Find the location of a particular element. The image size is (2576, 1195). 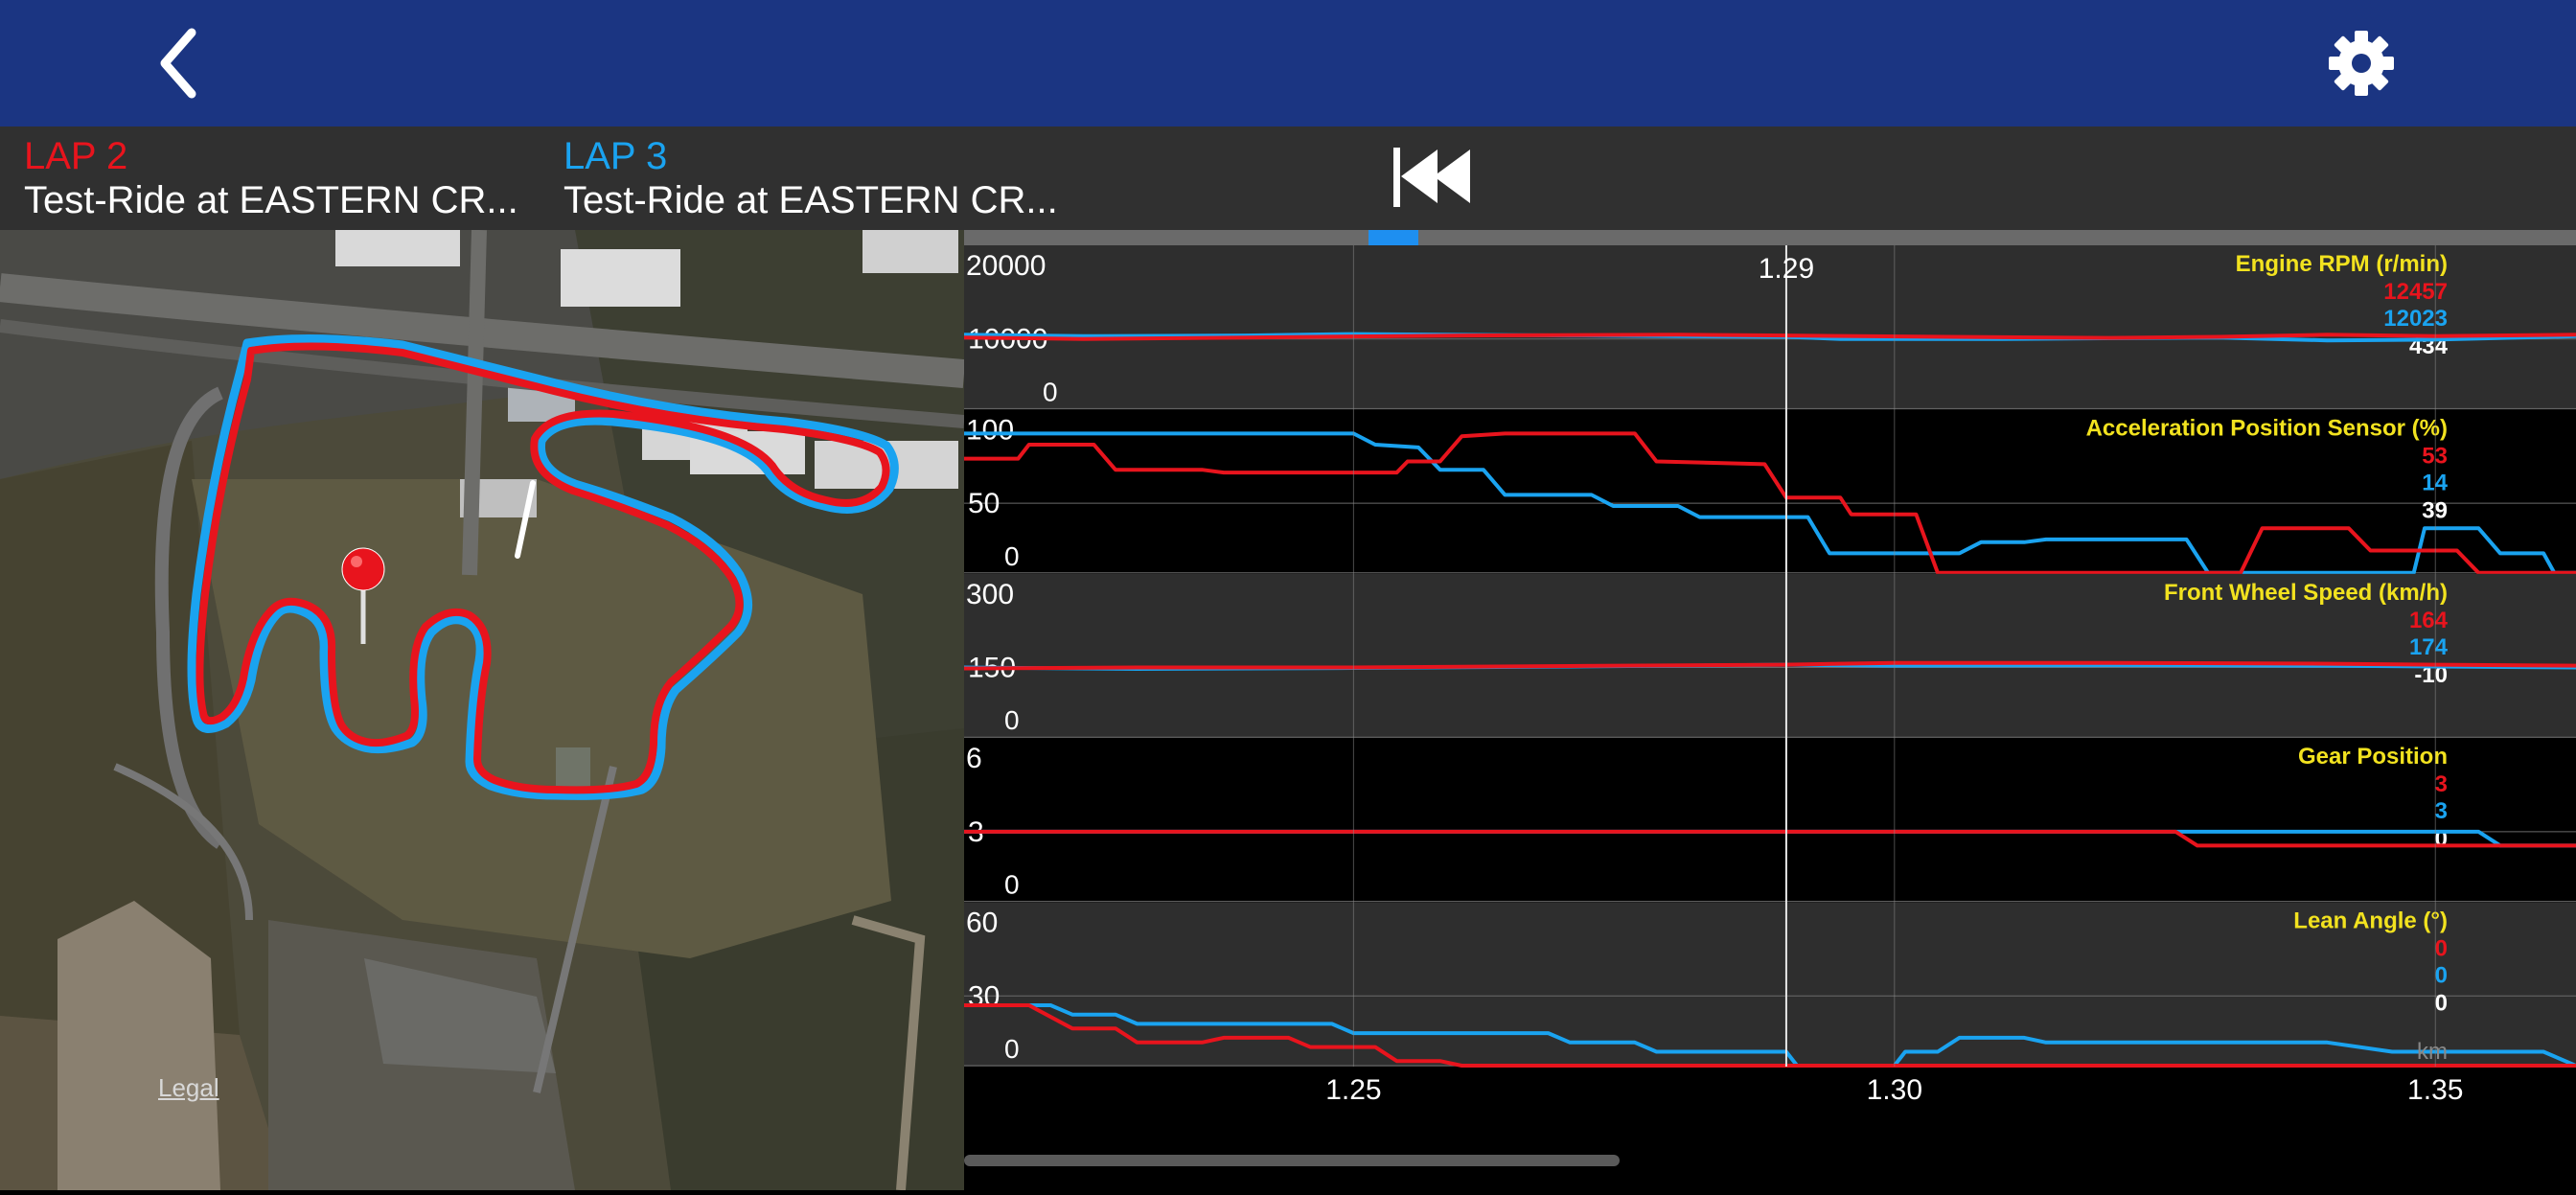

x-tick-label: 1.30 is located at coordinates (1894, 1090).